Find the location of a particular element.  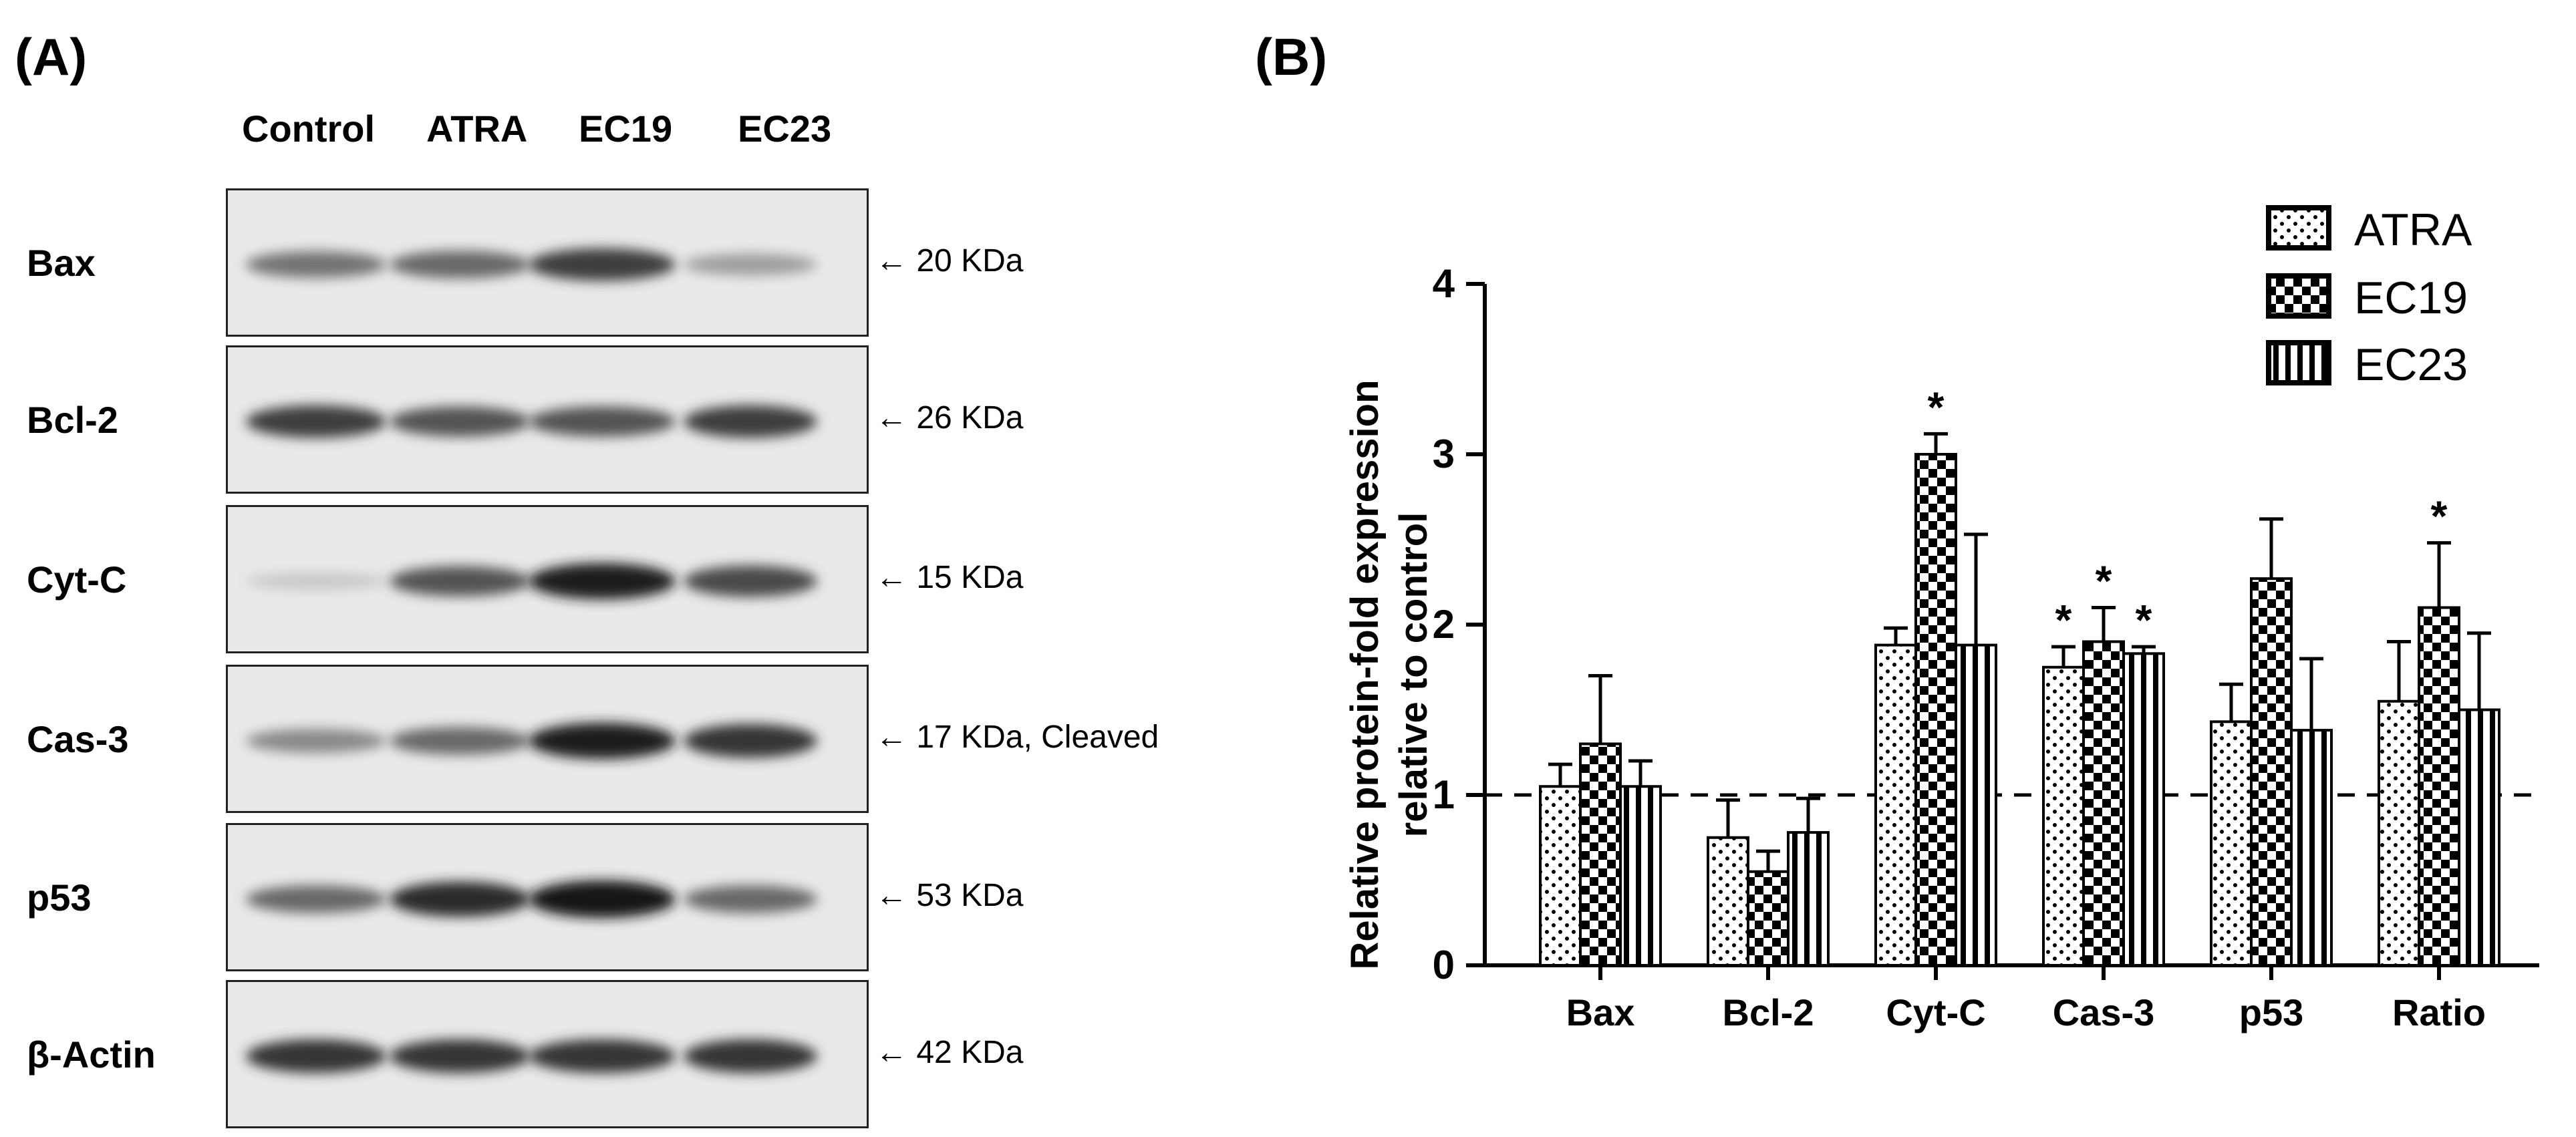

legend-label-ec19: EC19 is located at coordinates (2411, 298).